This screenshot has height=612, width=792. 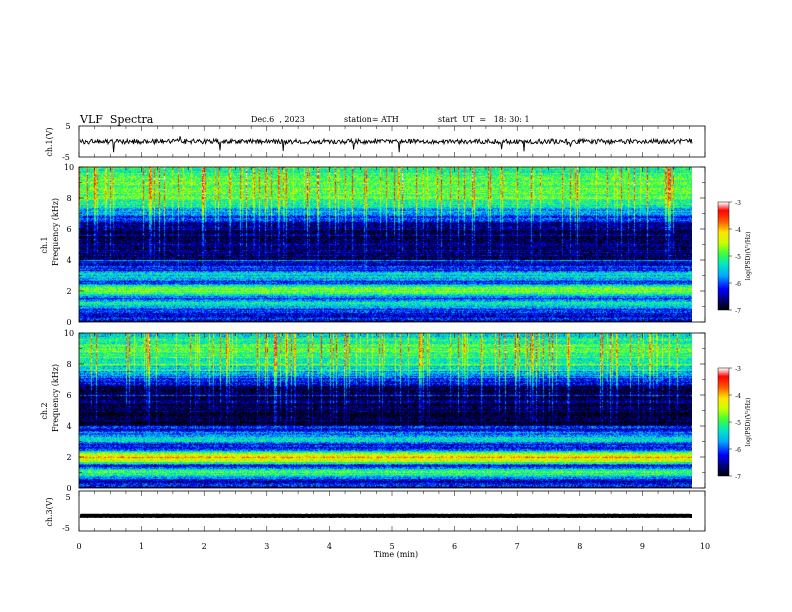 I want to click on ch2-colorbar, so click(x=723, y=422).